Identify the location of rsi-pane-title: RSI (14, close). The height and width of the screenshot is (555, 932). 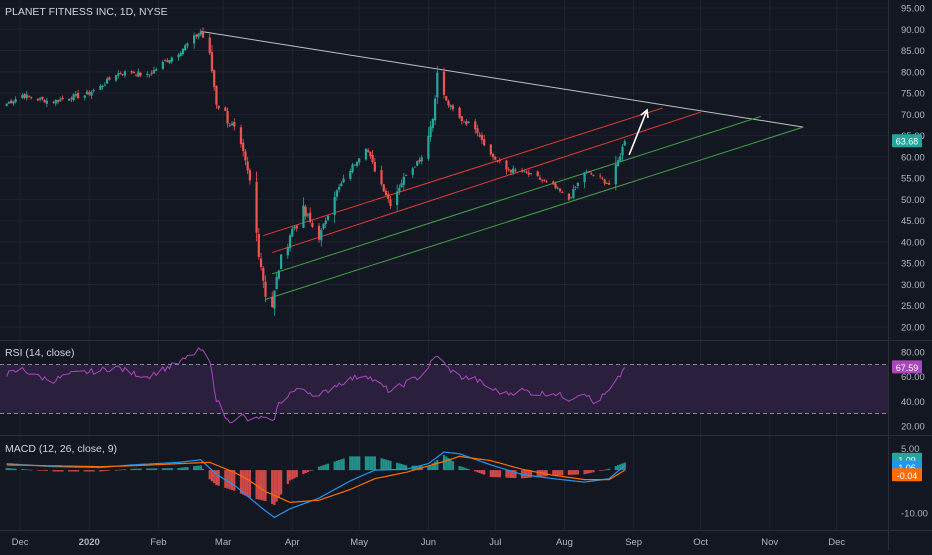
(39, 353).